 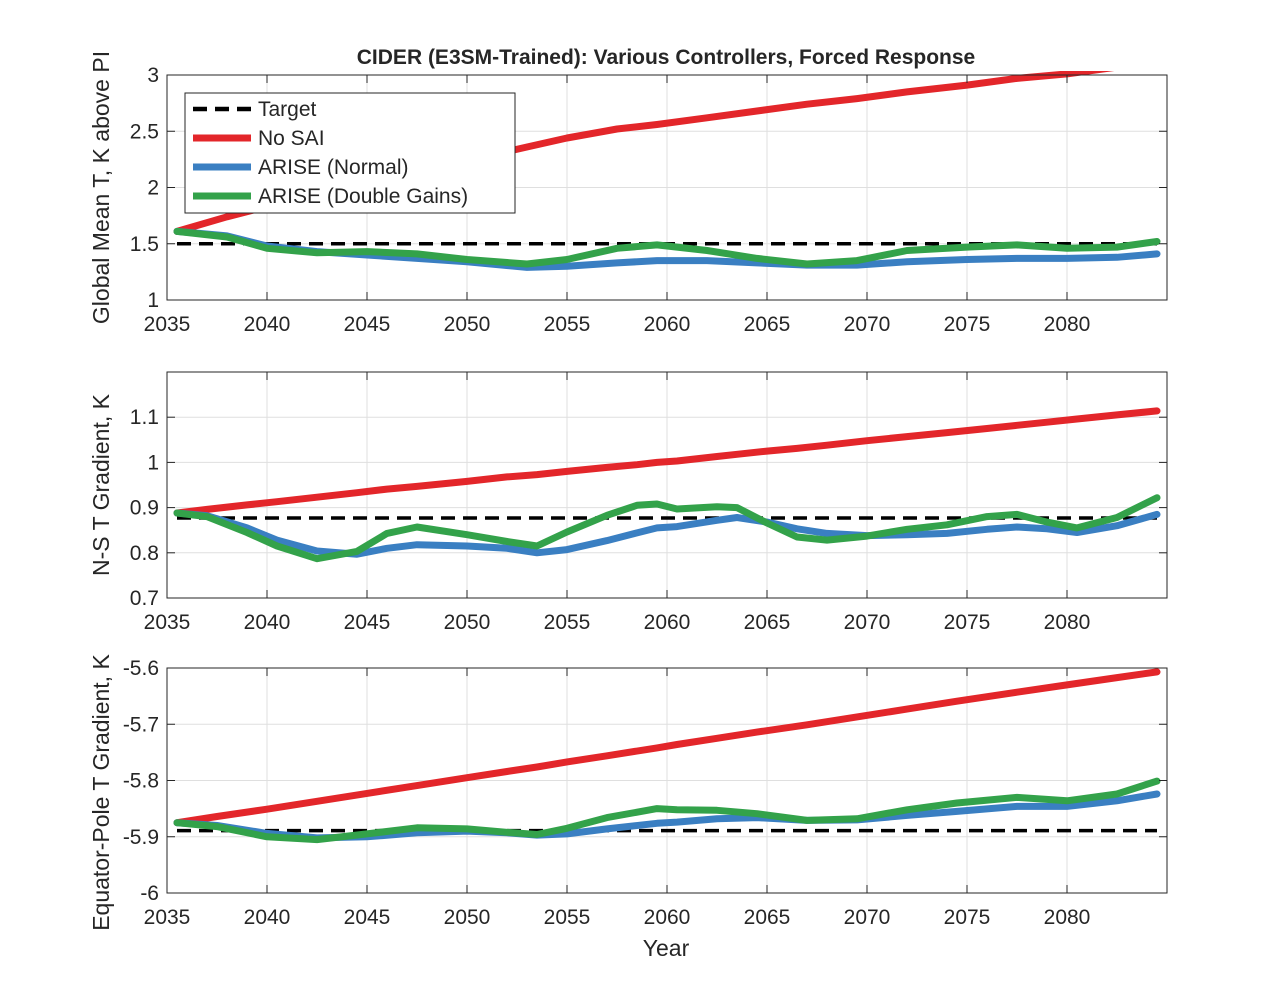 I want to click on x-axis-label: Year, so click(x=666, y=948).